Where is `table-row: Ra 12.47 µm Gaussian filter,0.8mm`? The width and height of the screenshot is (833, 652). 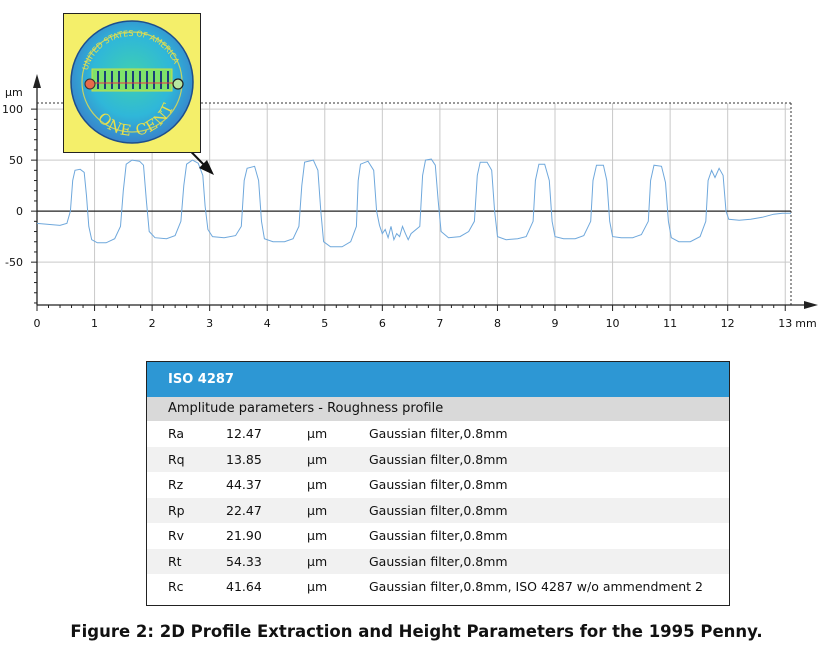
table-row: Ra 12.47 µm Gaussian filter,0.8mm is located at coordinates (438, 434).